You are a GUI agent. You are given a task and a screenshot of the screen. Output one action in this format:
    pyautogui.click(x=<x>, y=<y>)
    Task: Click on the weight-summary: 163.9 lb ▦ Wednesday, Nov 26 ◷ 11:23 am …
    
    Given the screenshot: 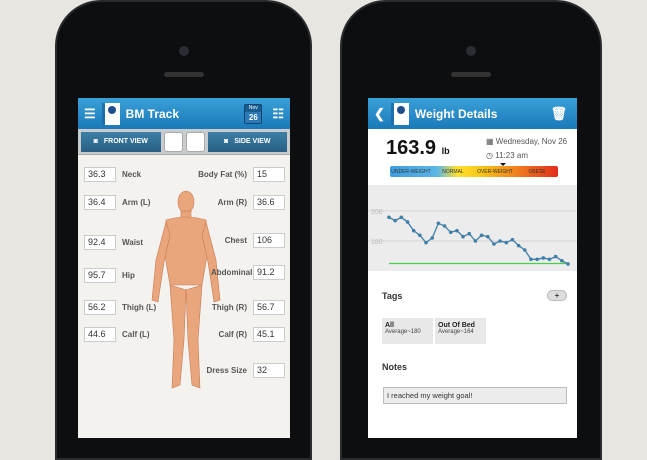 What is the action you would take?
    pyautogui.click(x=472, y=157)
    